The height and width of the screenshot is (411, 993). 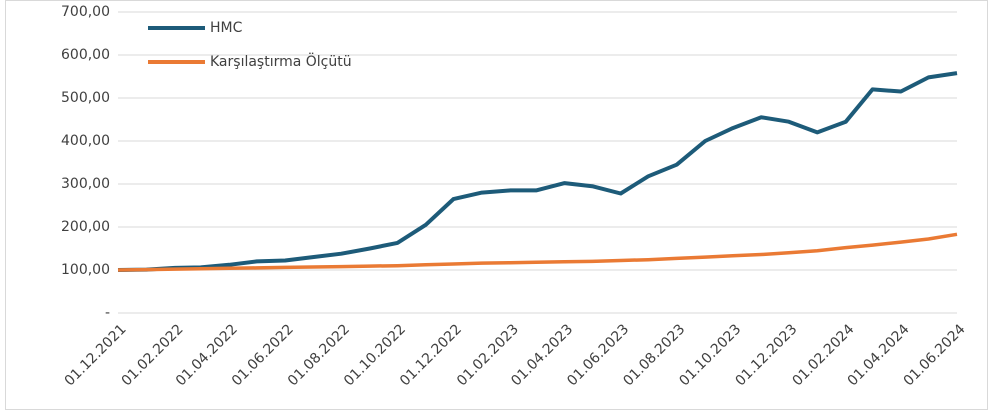 What do you see at coordinates (85, 141) in the screenshot?
I see `y-tick-label: 400,00` at bounding box center [85, 141].